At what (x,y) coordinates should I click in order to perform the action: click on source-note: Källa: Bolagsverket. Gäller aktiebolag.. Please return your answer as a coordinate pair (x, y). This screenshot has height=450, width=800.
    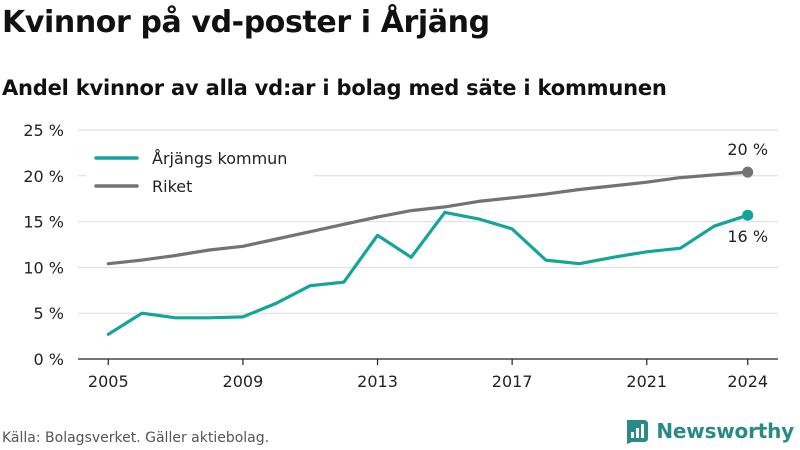
    Looking at the image, I should click on (136, 438).